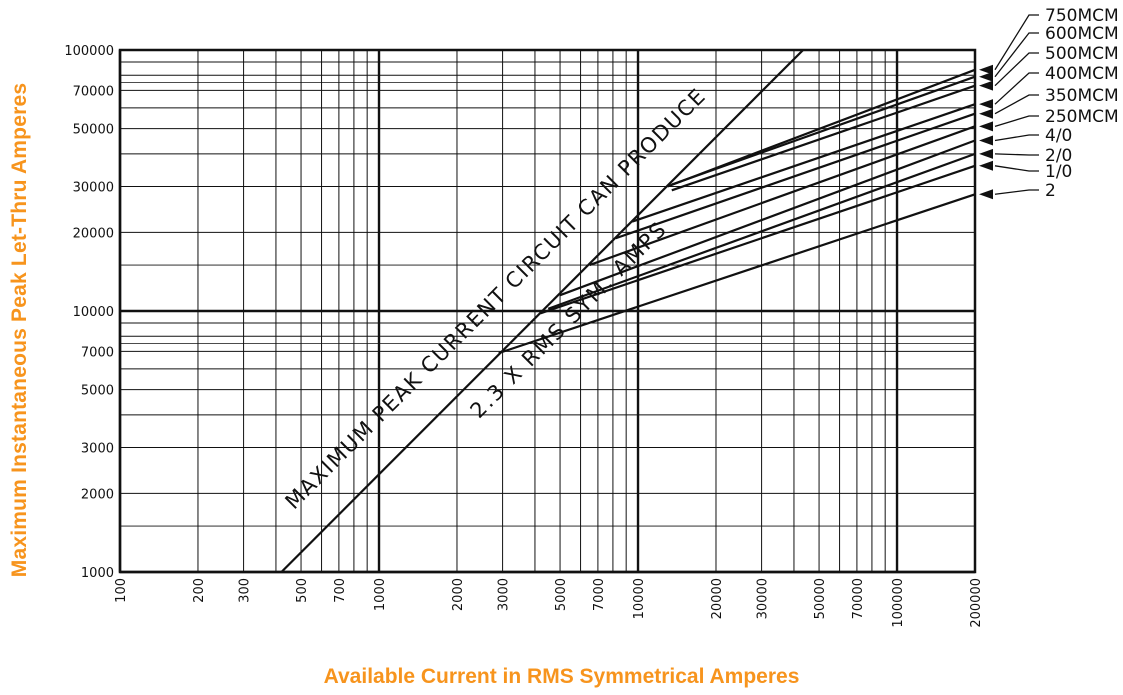 This screenshot has height=695, width=1123. I want to click on y-tick-label: 1000, so click(97, 573).